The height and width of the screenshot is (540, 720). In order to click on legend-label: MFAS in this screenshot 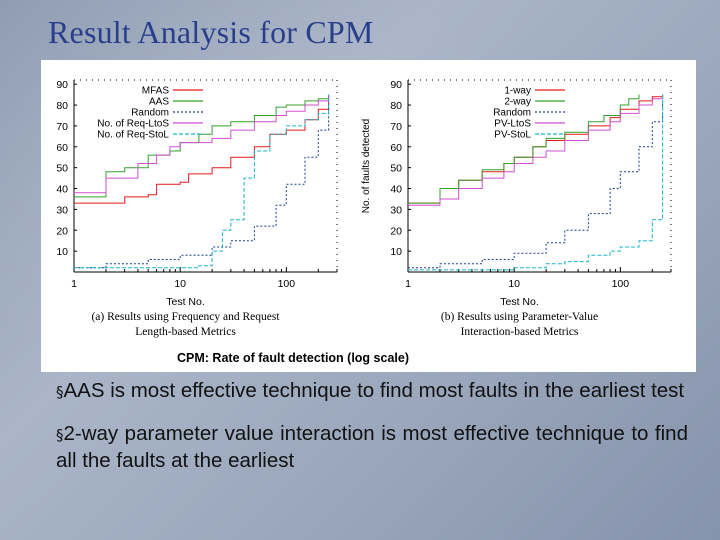, I will do `click(156, 91)`.